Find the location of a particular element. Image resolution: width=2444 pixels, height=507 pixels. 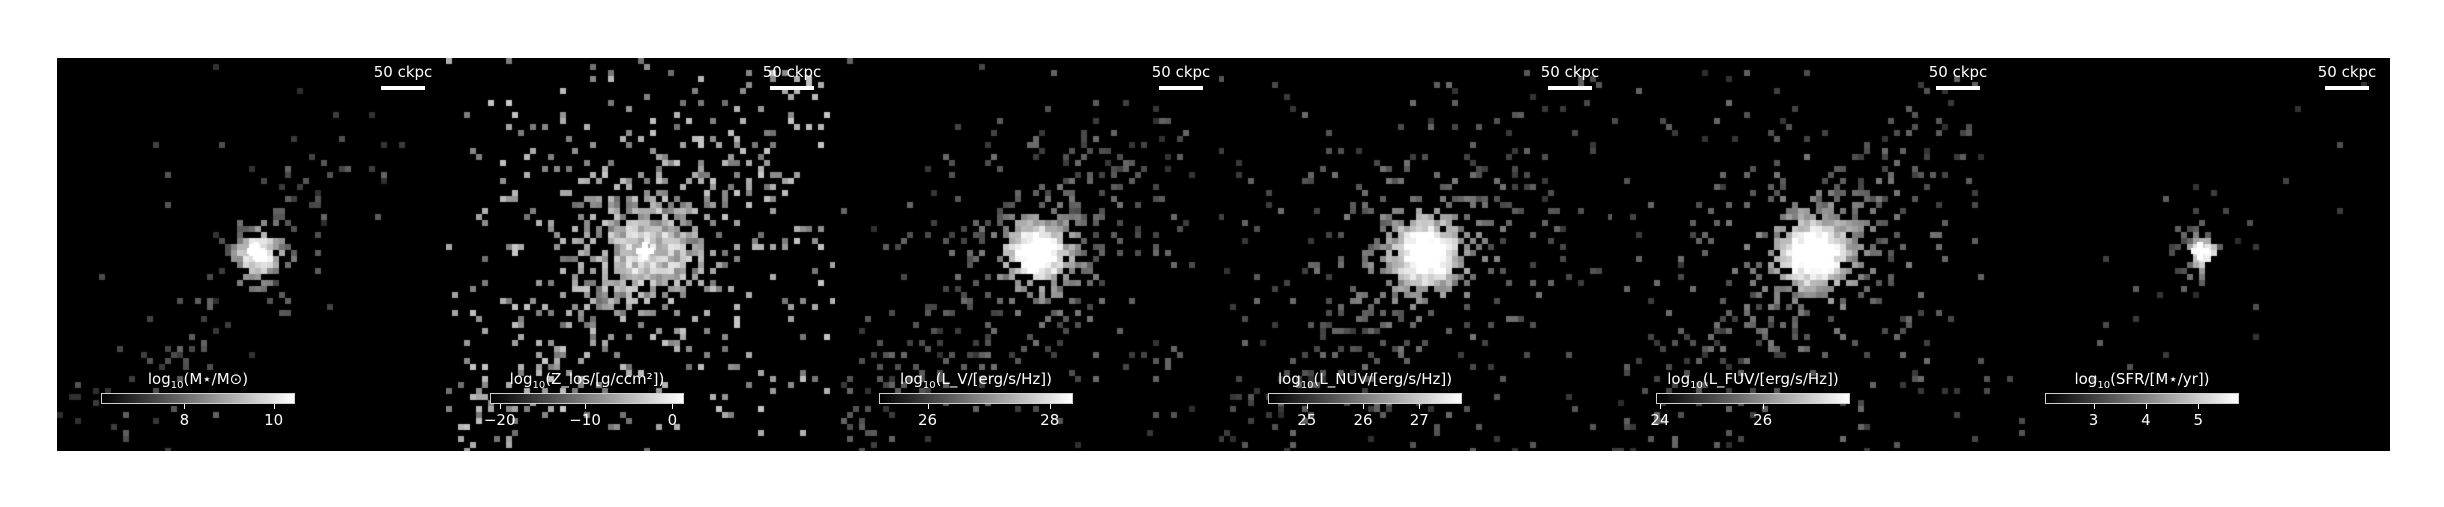

colorbar-label: log10(Z_los/[g/ccm²]) is located at coordinates (587, 382).